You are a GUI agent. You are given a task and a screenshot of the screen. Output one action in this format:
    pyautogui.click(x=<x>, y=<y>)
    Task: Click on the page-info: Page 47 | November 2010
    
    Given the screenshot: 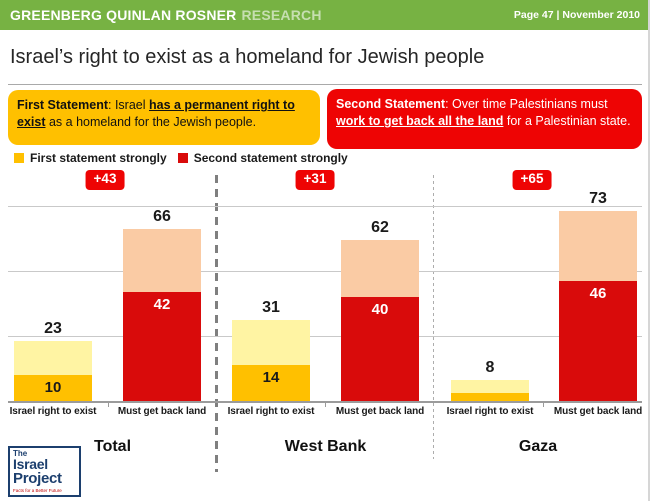 What is the action you would take?
    pyautogui.click(x=576, y=15)
    